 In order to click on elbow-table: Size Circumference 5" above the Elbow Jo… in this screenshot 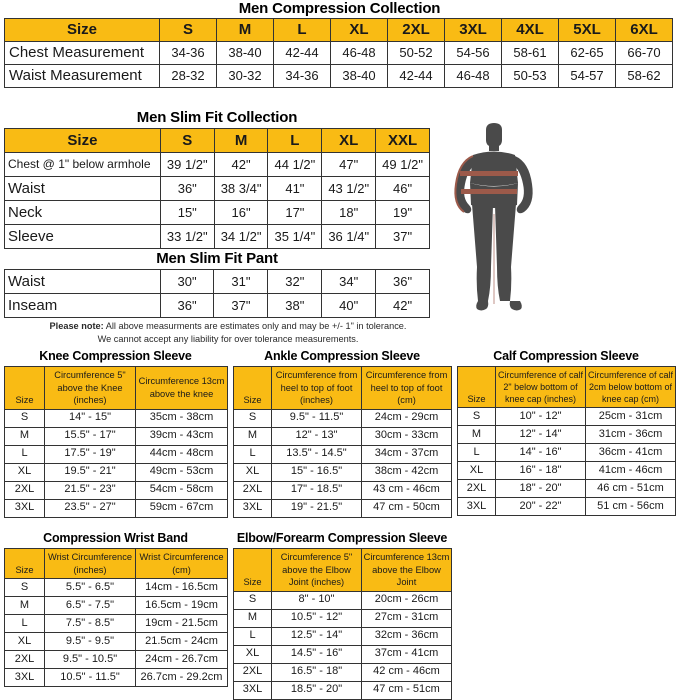, I will do `click(342, 624)`.